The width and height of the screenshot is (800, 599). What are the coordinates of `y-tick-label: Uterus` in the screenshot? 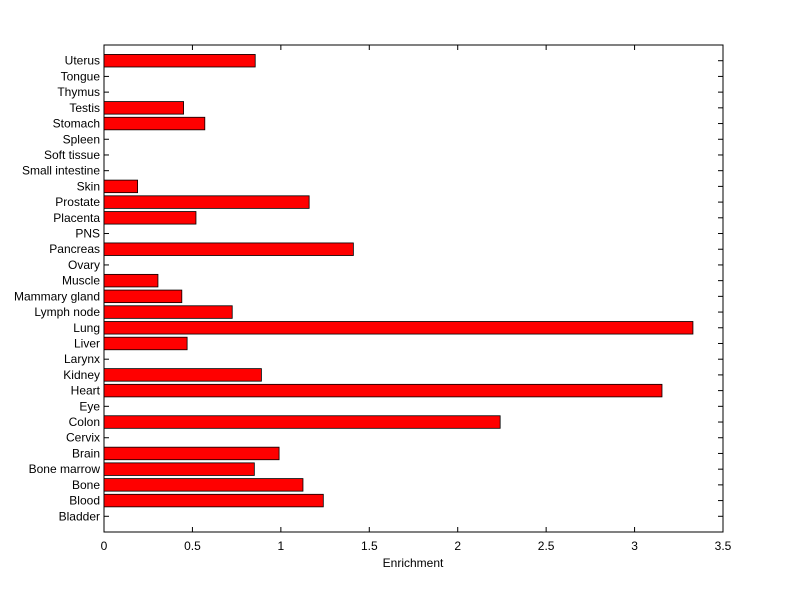 It's located at (82, 61).